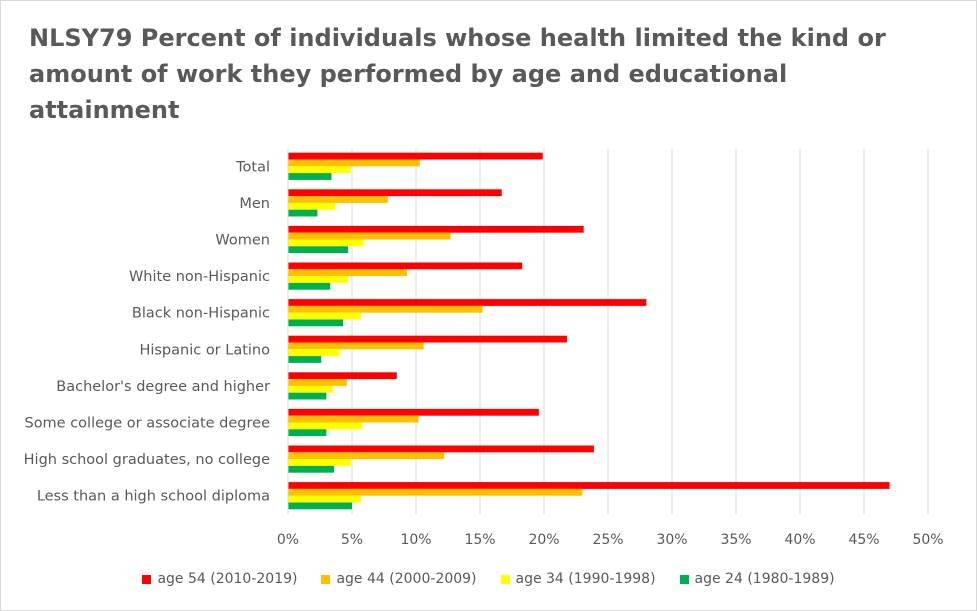 The height and width of the screenshot is (611, 977). What do you see at coordinates (288, 540) in the screenshot?
I see `x-tick-label: 0%` at bounding box center [288, 540].